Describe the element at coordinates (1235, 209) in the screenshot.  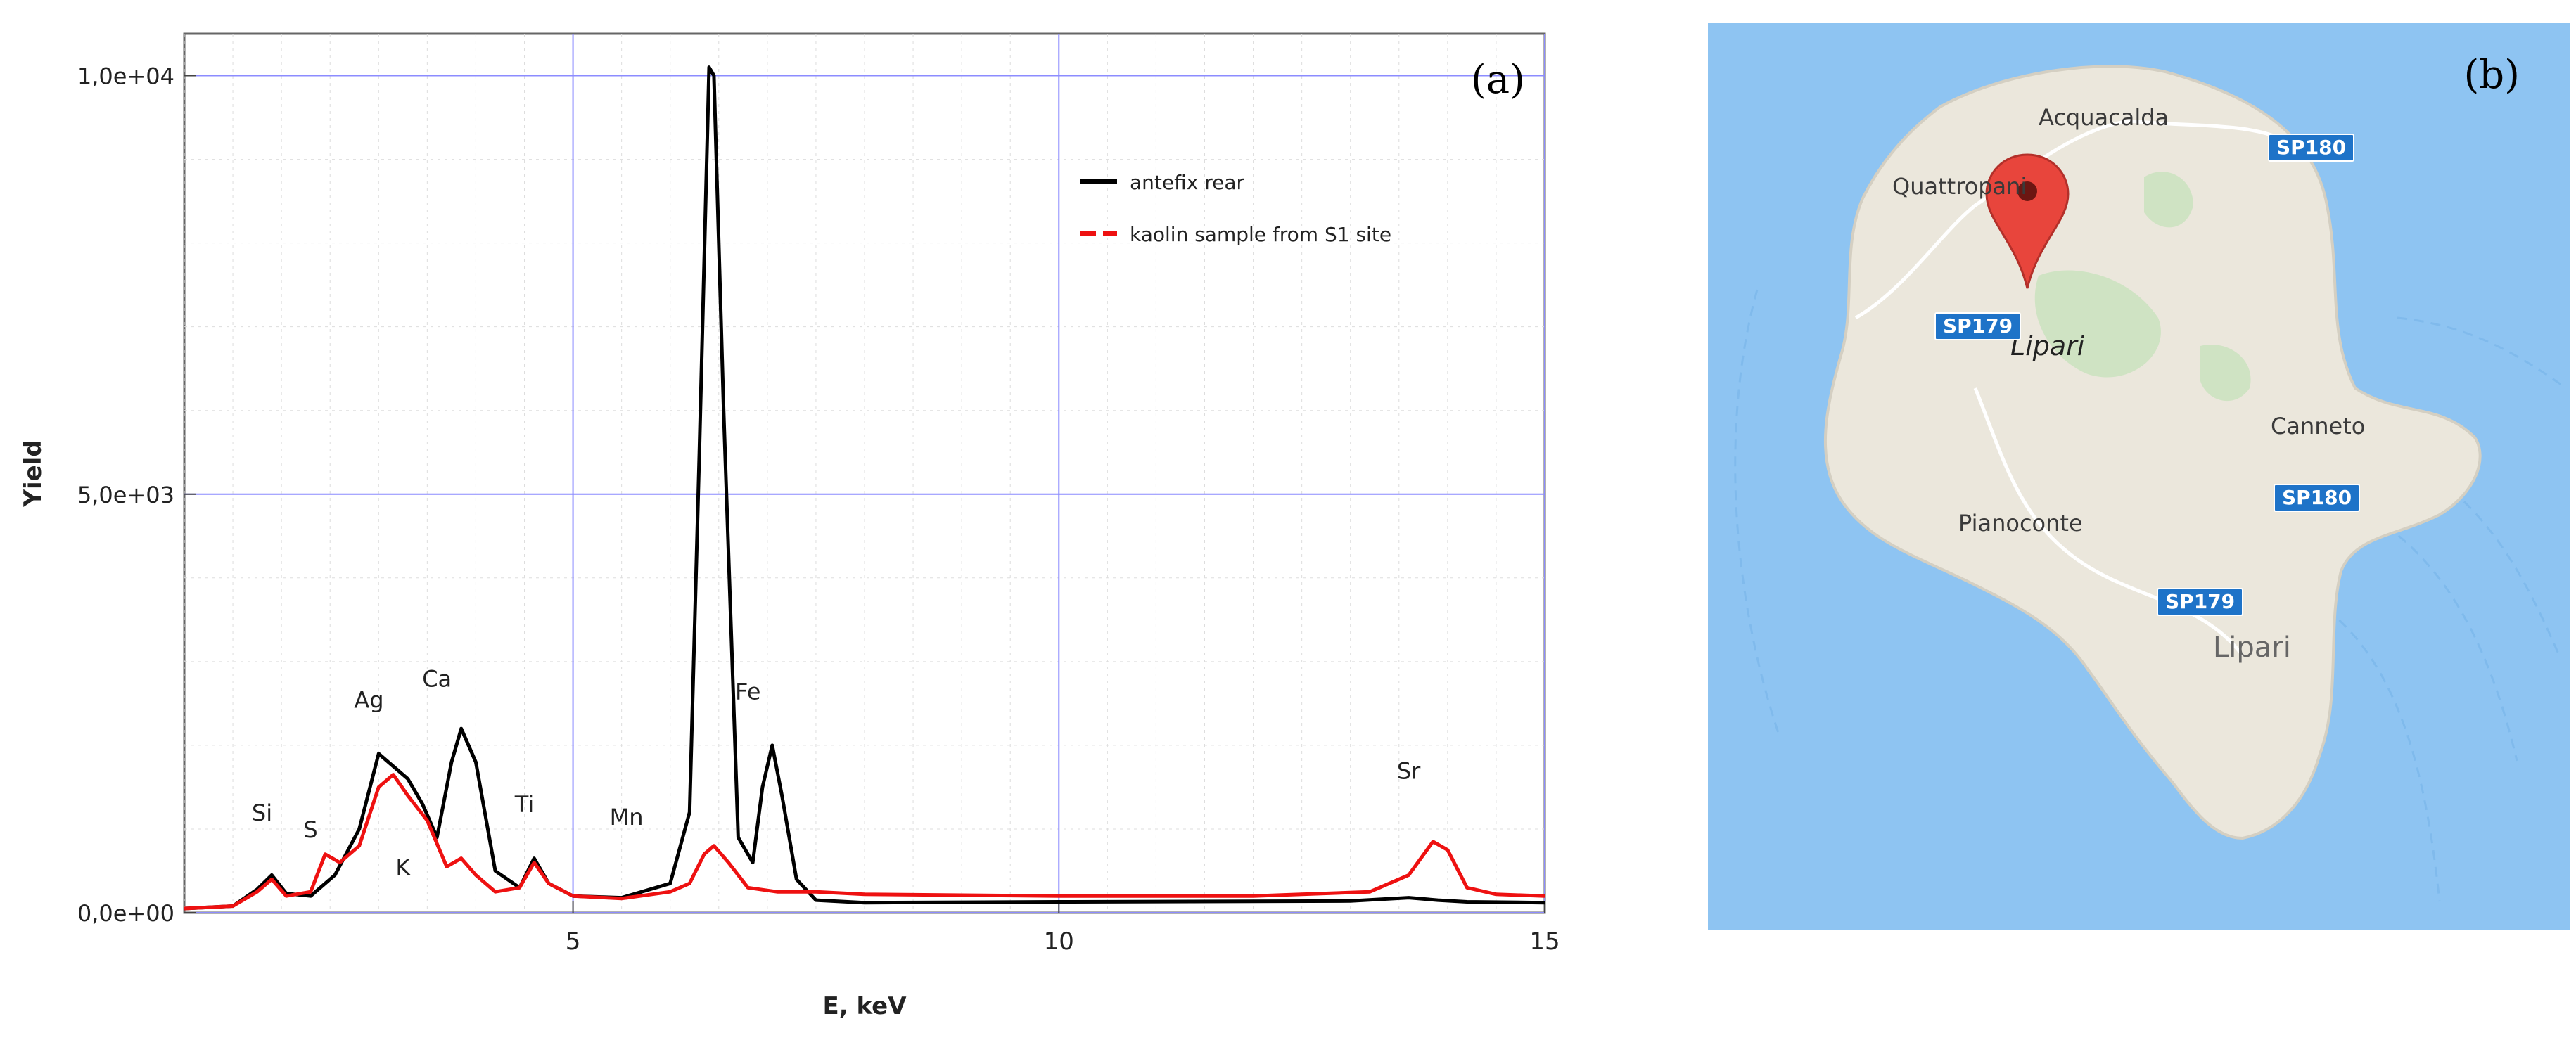
I see `legend: antefix rear kaolin sample from S1 site` at that location.